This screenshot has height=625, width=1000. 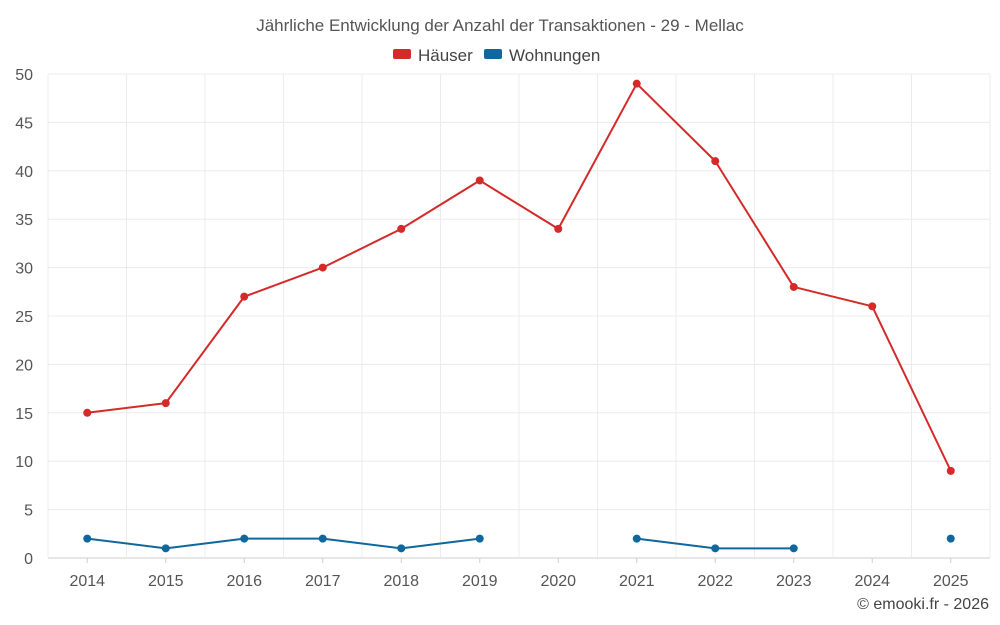 I want to click on x-tick-label: 2019, so click(x=480, y=581).